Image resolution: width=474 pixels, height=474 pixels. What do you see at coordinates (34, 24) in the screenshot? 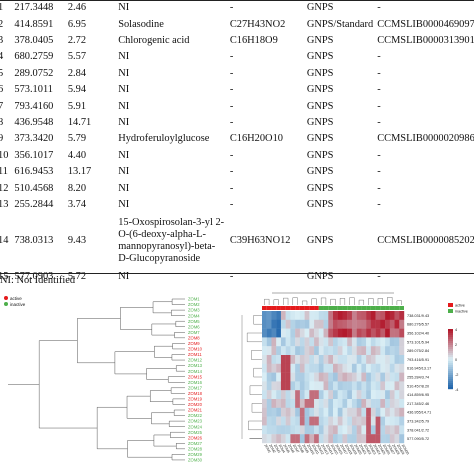
I see `table-cell-mz: 414.8591` at bounding box center [34, 24].